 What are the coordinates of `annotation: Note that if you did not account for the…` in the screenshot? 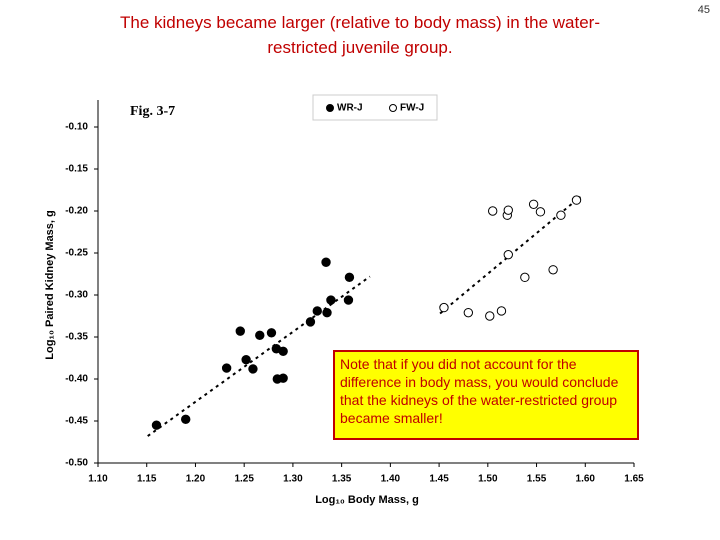 It's located at (486, 395).